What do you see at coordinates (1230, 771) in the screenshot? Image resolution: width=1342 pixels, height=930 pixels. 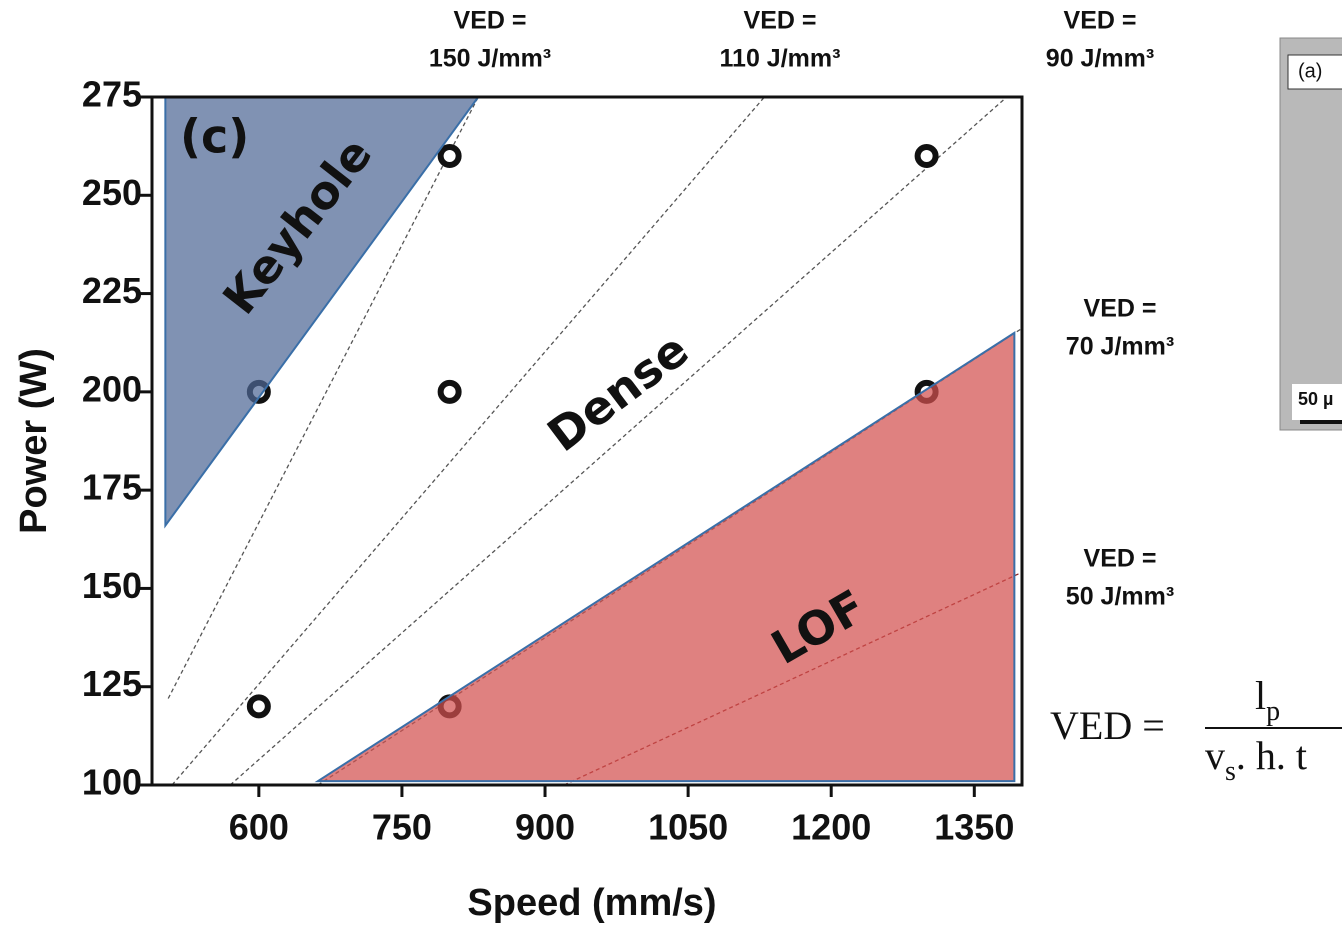 I see `denominator-sub: s` at bounding box center [1230, 771].